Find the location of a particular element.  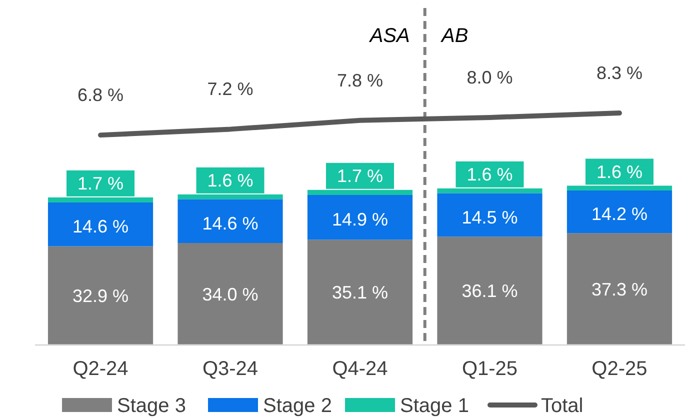

data-label: 8.3 % is located at coordinates (619, 73).